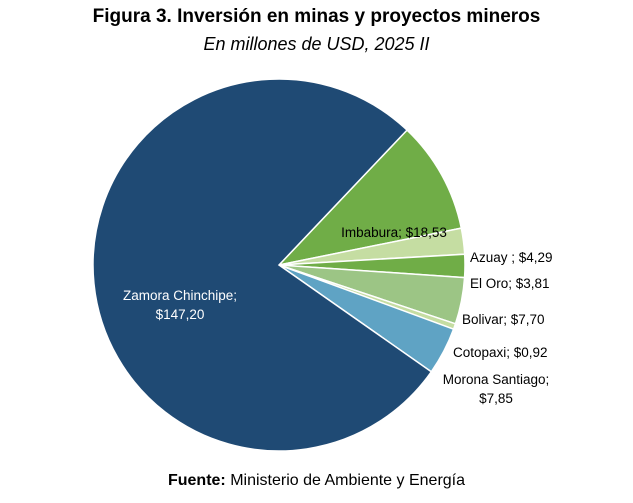  Describe the element at coordinates (394, 232) in the screenshot. I see `slice-label-imbabura: Imbabura; $18,53` at that location.